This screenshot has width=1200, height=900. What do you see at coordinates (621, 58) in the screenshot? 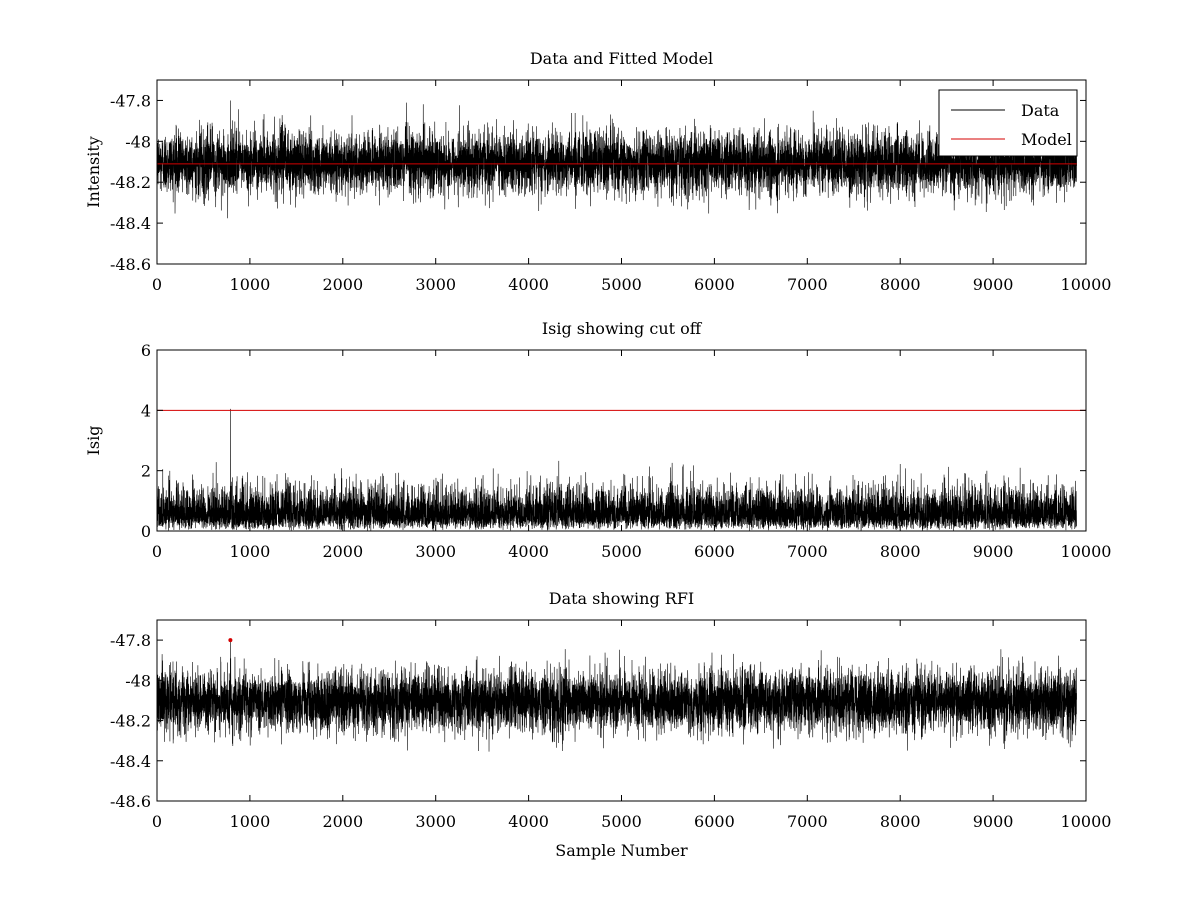
I see `chart-title: Data and Fitted Model` at bounding box center [621, 58].